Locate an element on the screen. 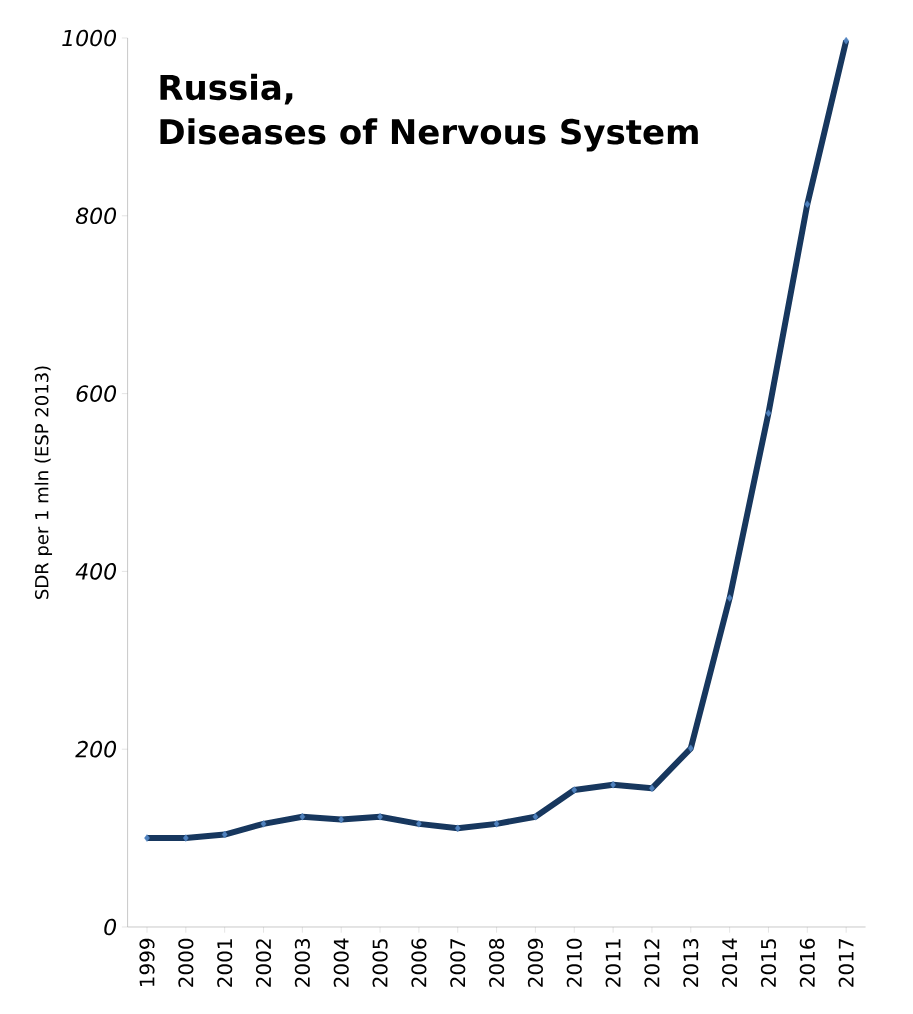 The image size is (913, 1014). x-tick-label: 2004 is located at coordinates (341, 962).